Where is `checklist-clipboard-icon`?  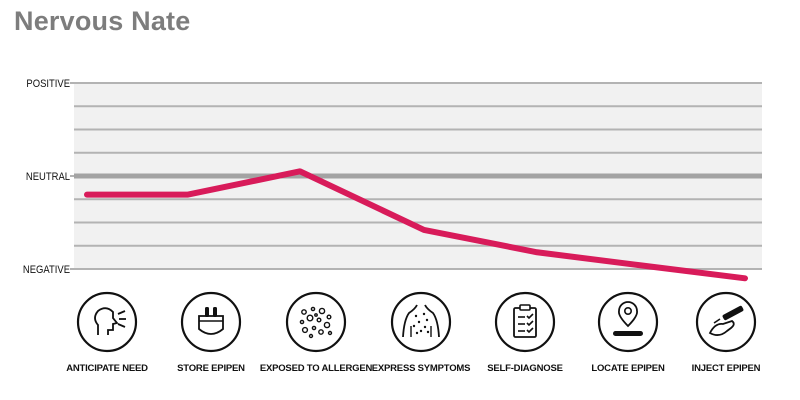 checklist-clipboard-icon is located at coordinates (525, 321).